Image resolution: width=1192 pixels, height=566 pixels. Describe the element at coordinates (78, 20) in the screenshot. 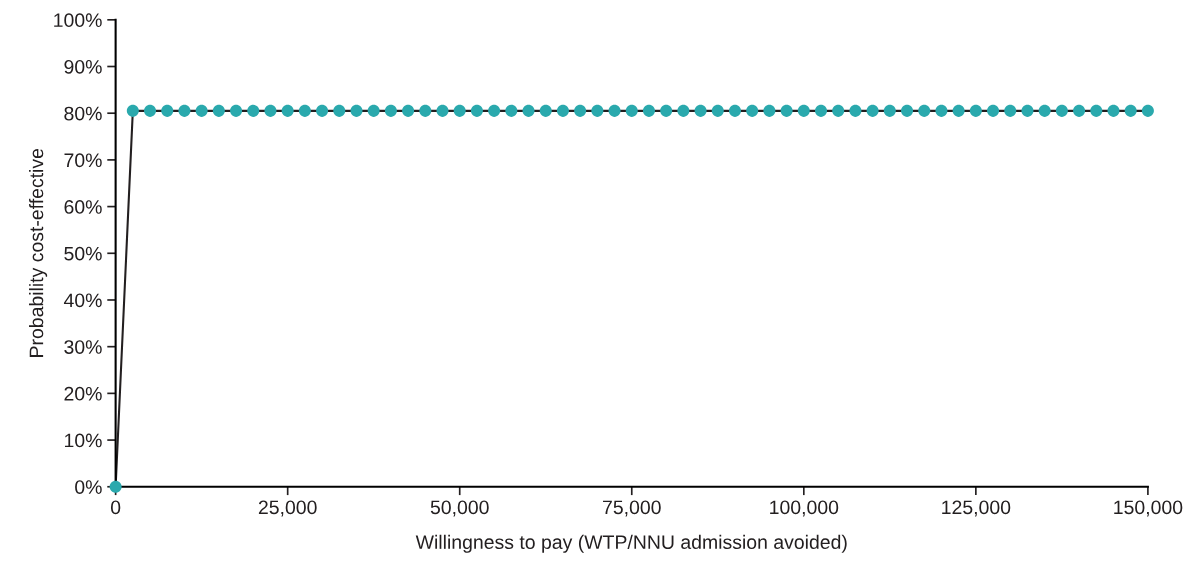

I see `y-tick-label: 100%` at that location.